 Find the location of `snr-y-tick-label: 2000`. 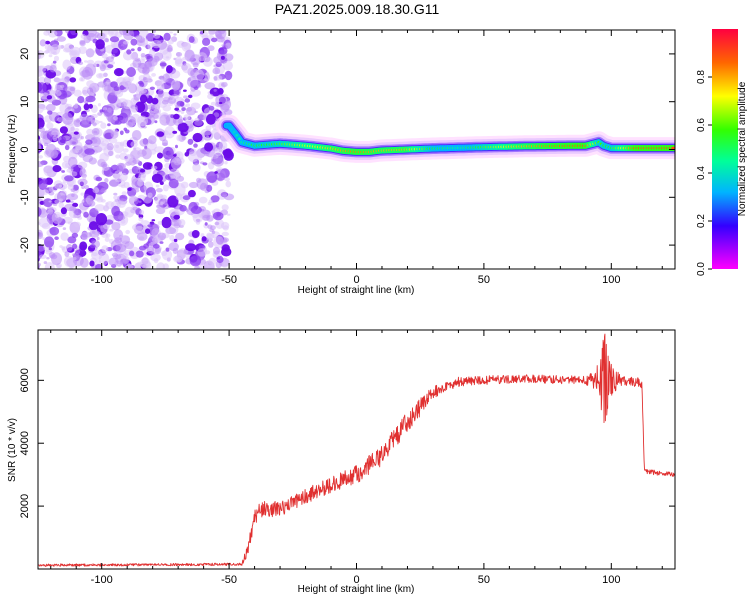

snr-y-tick-label: 2000 is located at coordinates (25, 506).